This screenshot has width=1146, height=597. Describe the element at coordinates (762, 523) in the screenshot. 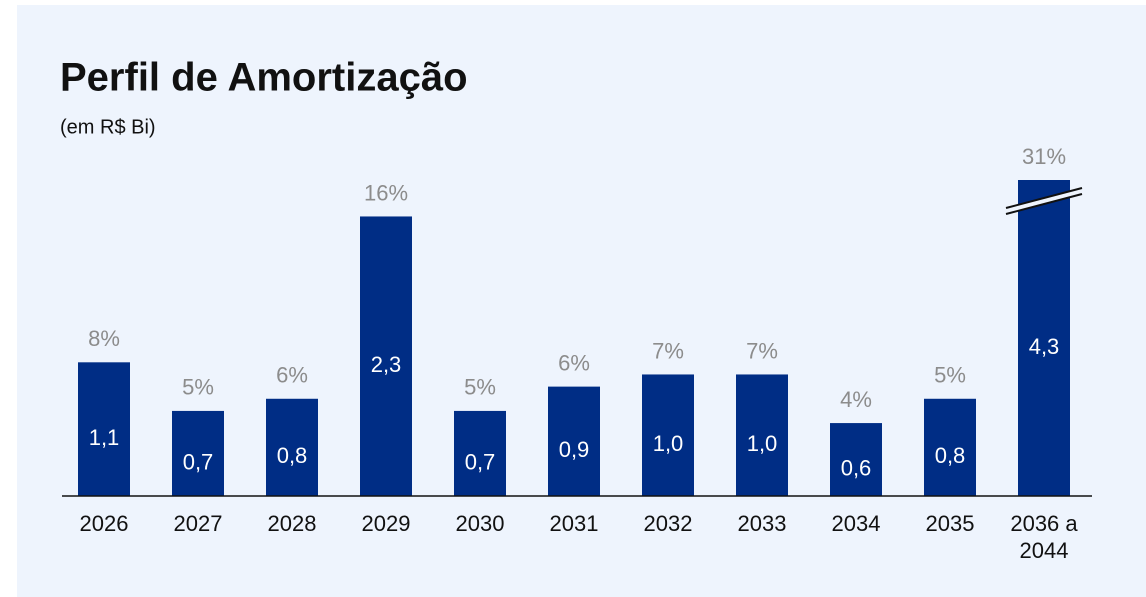

I see `x-tick-label: 2033` at that location.